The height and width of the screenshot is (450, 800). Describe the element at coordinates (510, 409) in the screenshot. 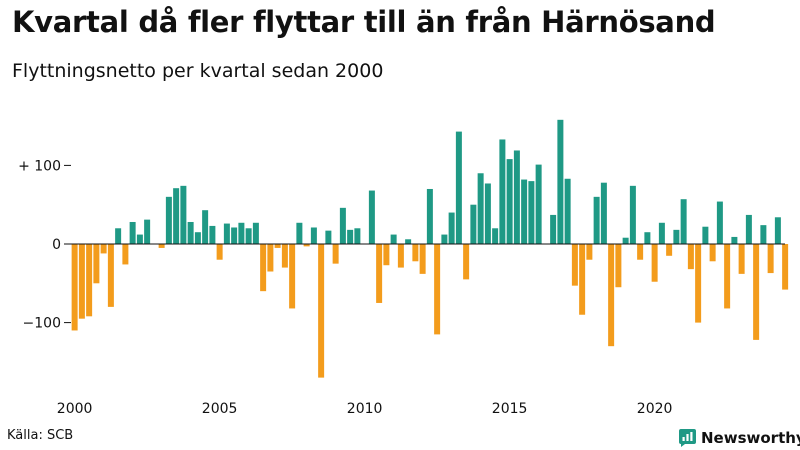

I see `x-tick-label: 2015` at that location.